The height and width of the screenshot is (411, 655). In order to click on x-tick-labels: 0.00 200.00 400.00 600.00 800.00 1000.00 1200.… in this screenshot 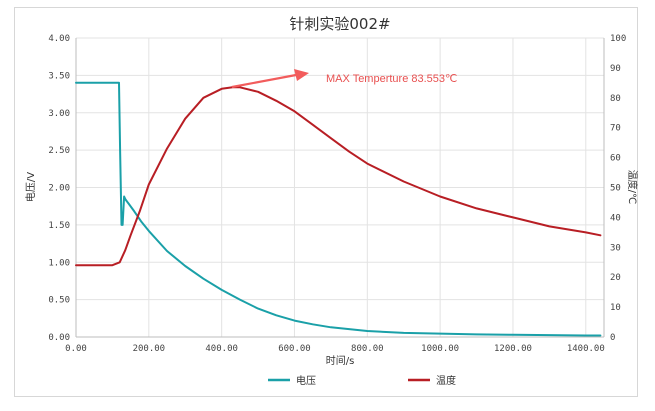, I will do `click(335, 349)`.